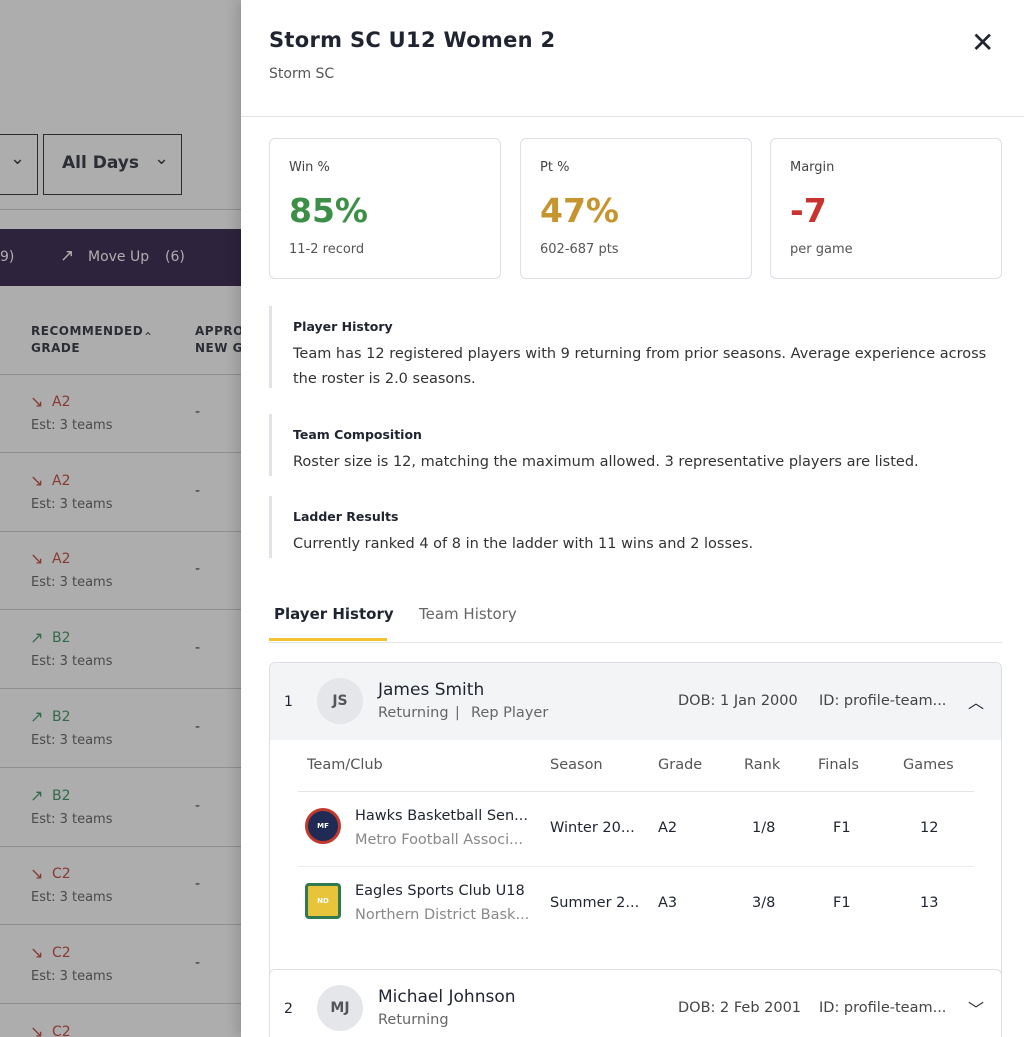  Describe the element at coordinates (357, 434) in the screenshot. I see `note-heading: Team Composition` at that location.